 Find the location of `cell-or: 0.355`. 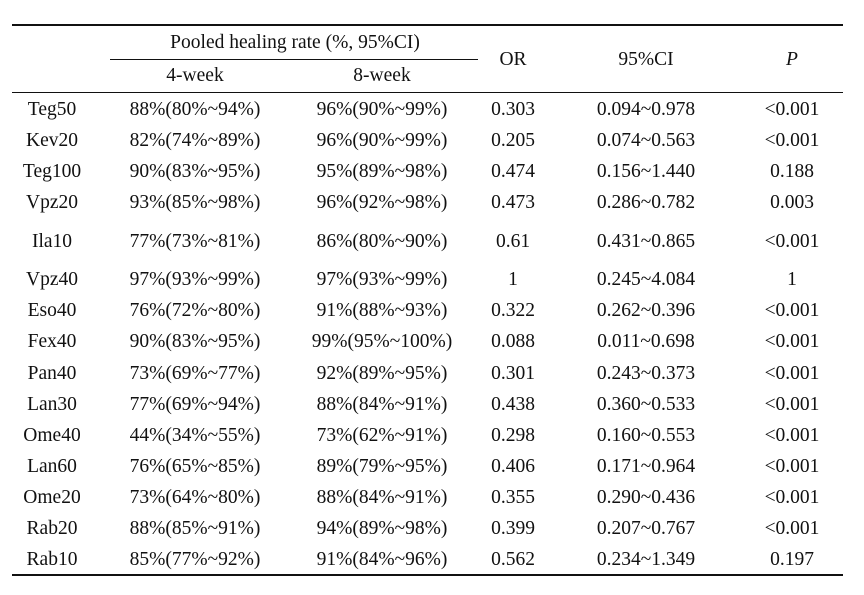

cell-or: 0.355 is located at coordinates (513, 497).